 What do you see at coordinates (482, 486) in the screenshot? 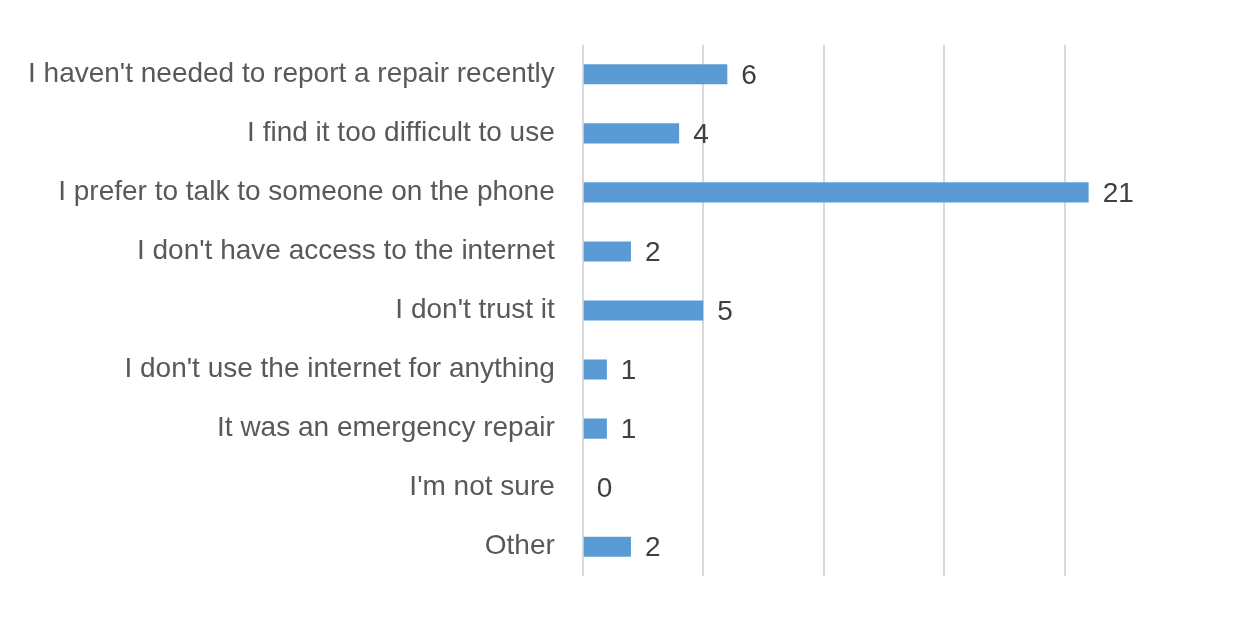
I see `y-tick-label: I'm not sure` at bounding box center [482, 486].